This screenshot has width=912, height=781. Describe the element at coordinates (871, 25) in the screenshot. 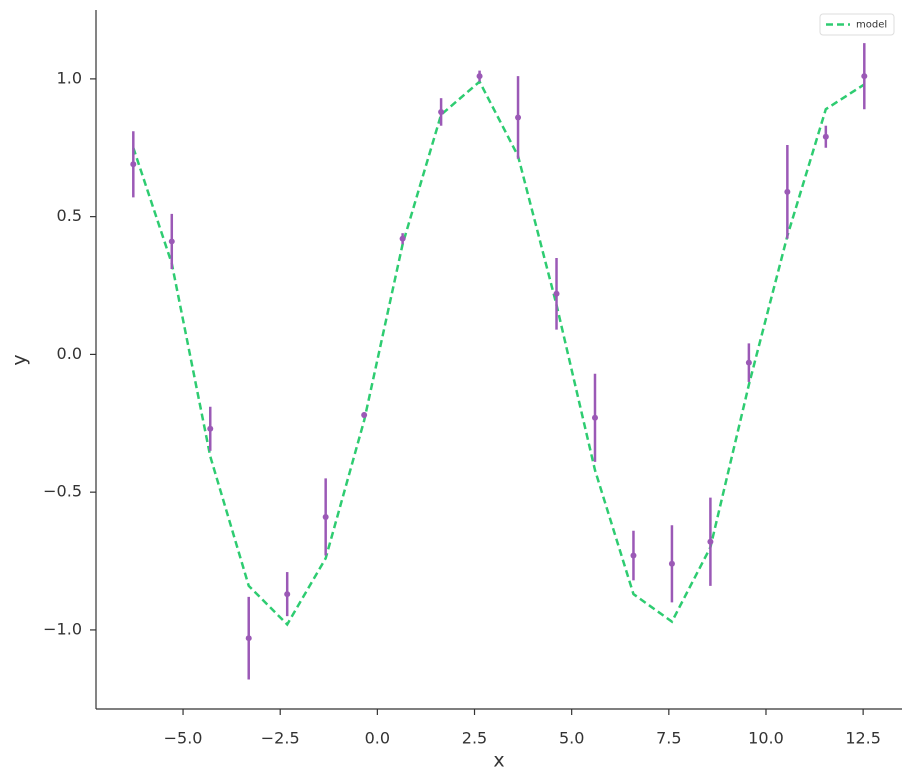

I see `legend-label: model` at that location.